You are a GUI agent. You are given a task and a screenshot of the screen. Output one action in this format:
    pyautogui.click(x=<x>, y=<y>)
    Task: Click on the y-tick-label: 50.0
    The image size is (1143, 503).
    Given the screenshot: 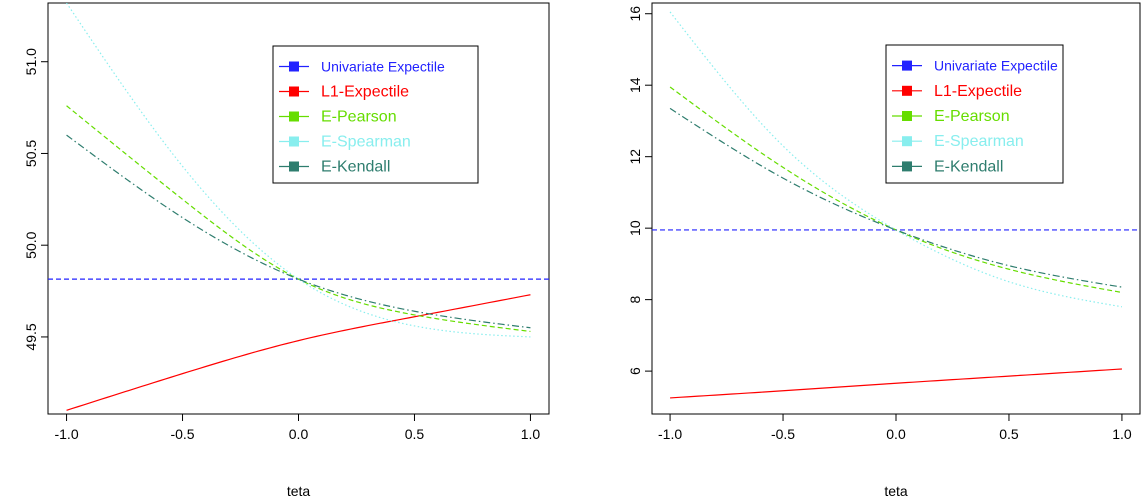 What is the action you would take?
    pyautogui.click(x=31, y=244)
    